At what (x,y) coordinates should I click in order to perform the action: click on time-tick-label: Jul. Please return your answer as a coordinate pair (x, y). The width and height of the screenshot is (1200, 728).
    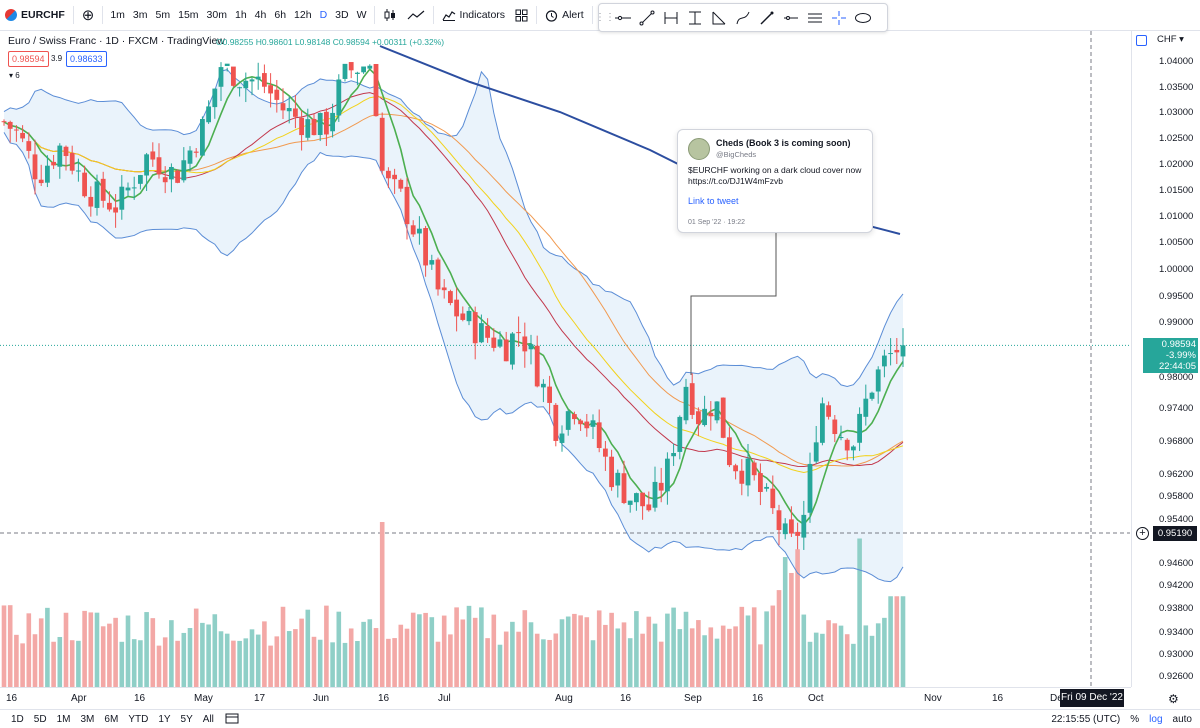
    Looking at the image, I should click on (444, 698).